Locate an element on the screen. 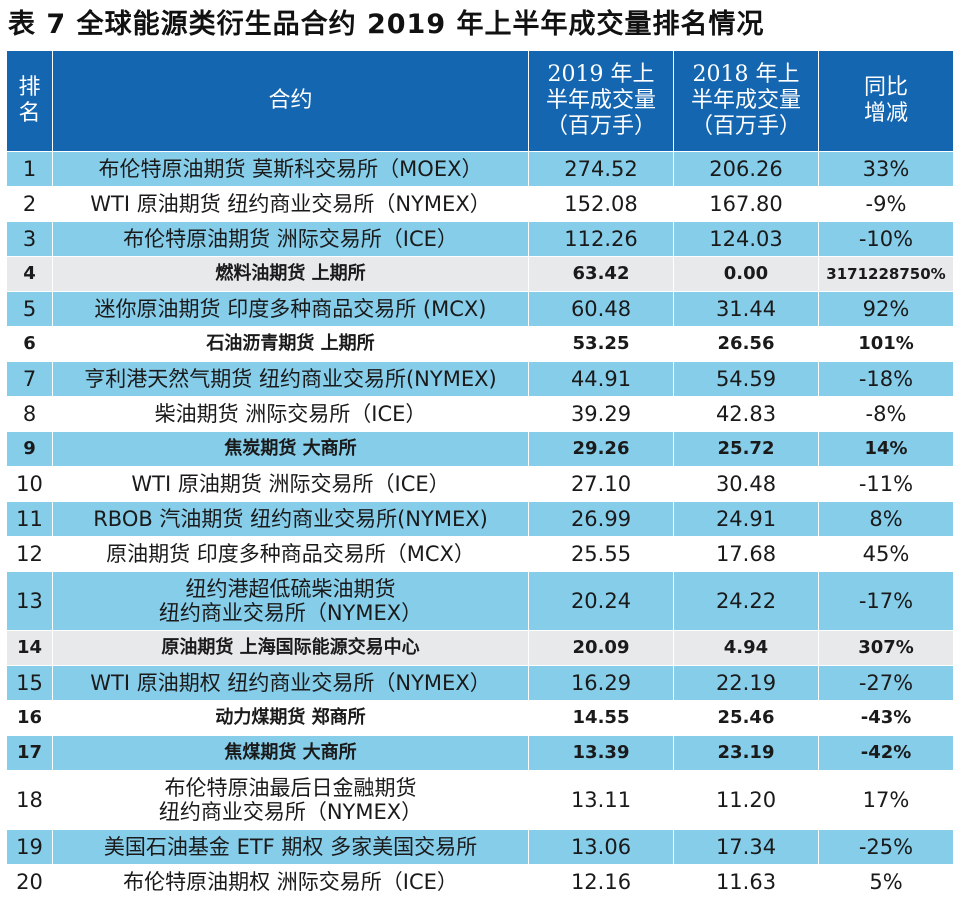 Image resolution: width=959 pixels, height=913 pixels. contract-name-line: 美国石油基金 ETF 期权 多家美国交易所 is located at coordinates (290, 847).